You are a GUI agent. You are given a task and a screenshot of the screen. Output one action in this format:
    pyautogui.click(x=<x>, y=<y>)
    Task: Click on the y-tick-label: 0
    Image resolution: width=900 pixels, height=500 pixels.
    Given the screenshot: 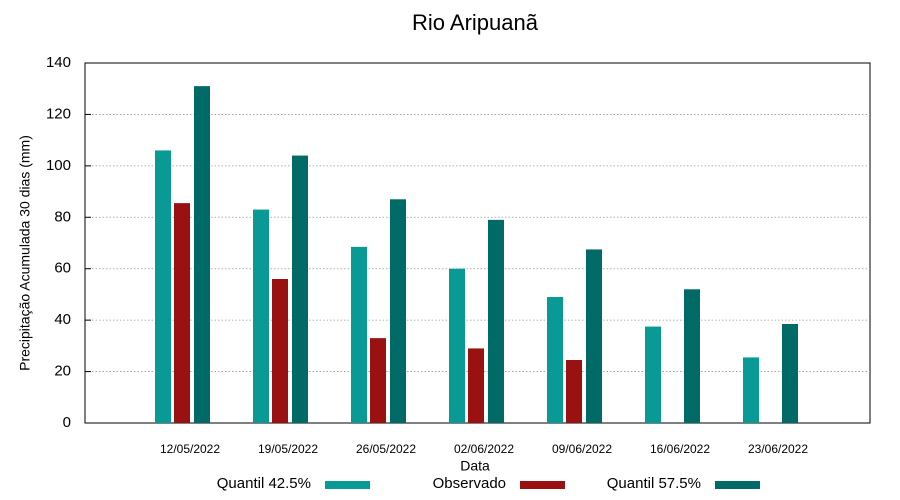 What is the action you would take?
    pyautogui.click(x=67, y=422)
    